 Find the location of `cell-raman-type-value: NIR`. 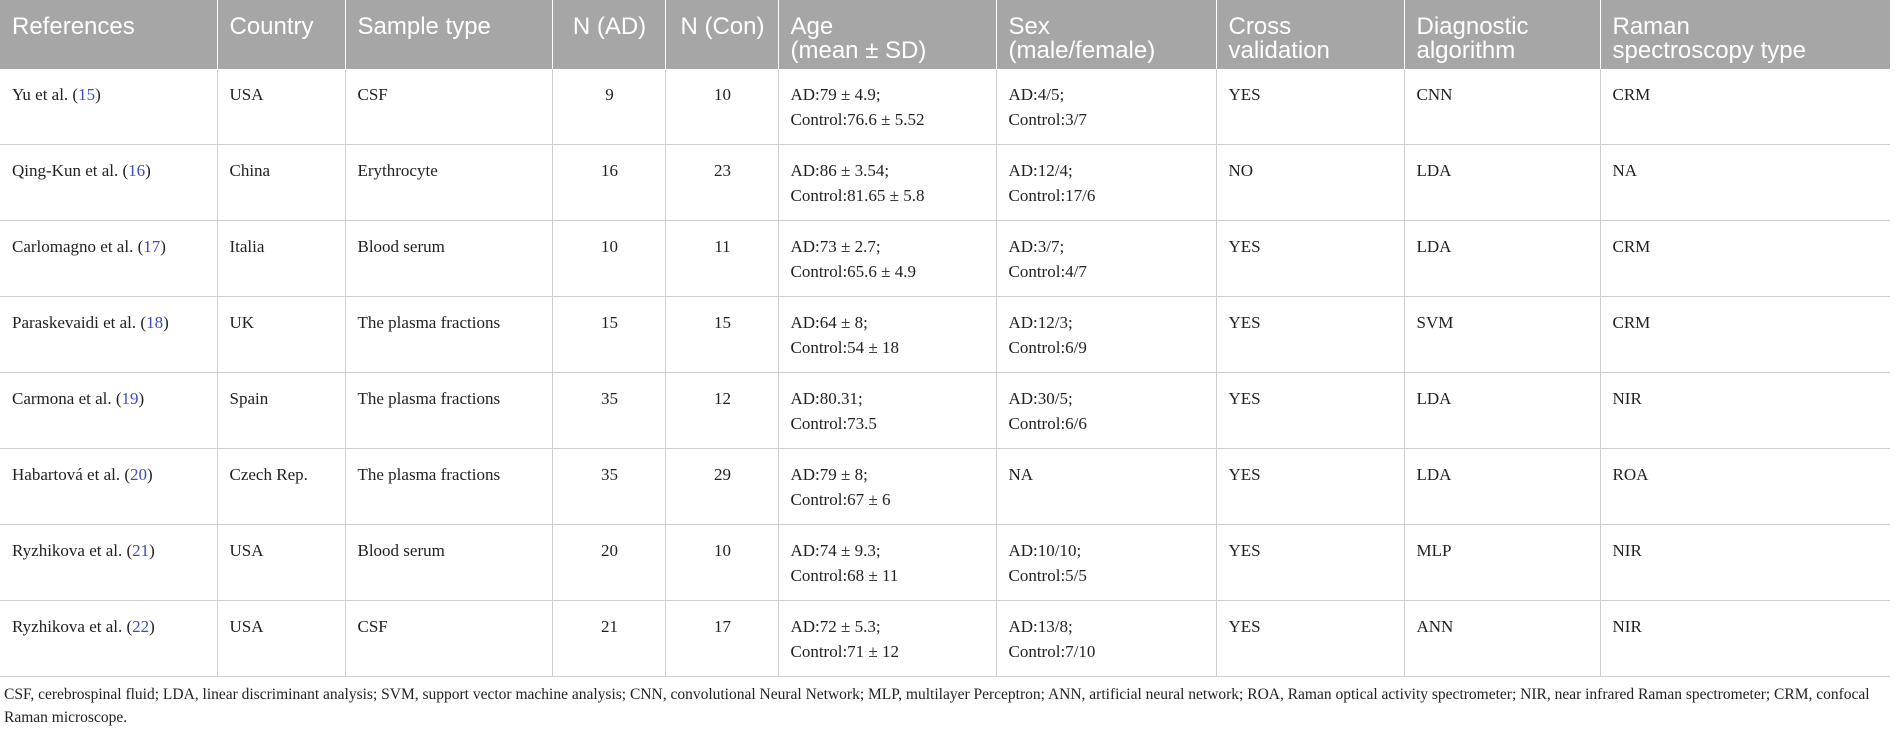

cell-raman-type-value: NIR is located at coordinates (1627, 398).